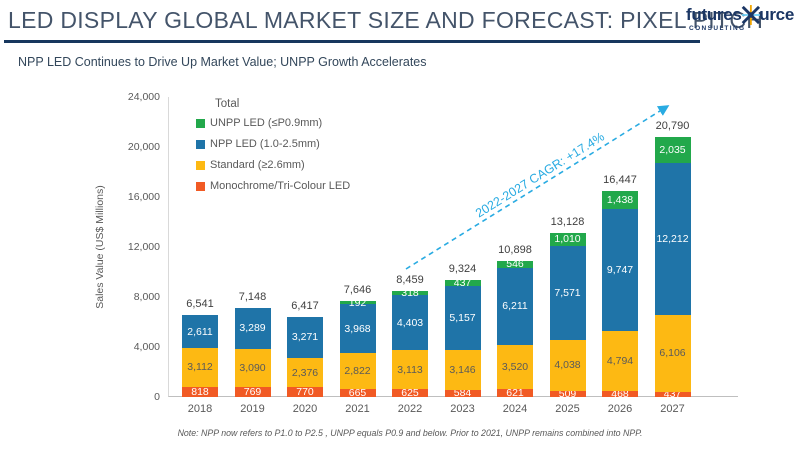 The width and height of the screenshot is (800, 458). I want to click on bar-segment: 6,106, so click(672, 353).